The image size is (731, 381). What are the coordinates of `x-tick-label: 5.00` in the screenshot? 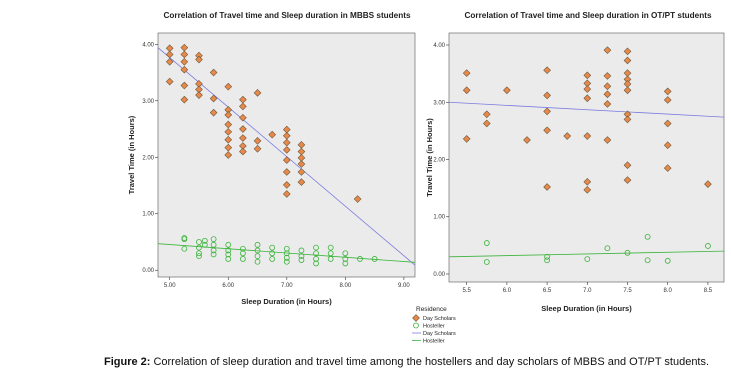 It's located at (170, 286).